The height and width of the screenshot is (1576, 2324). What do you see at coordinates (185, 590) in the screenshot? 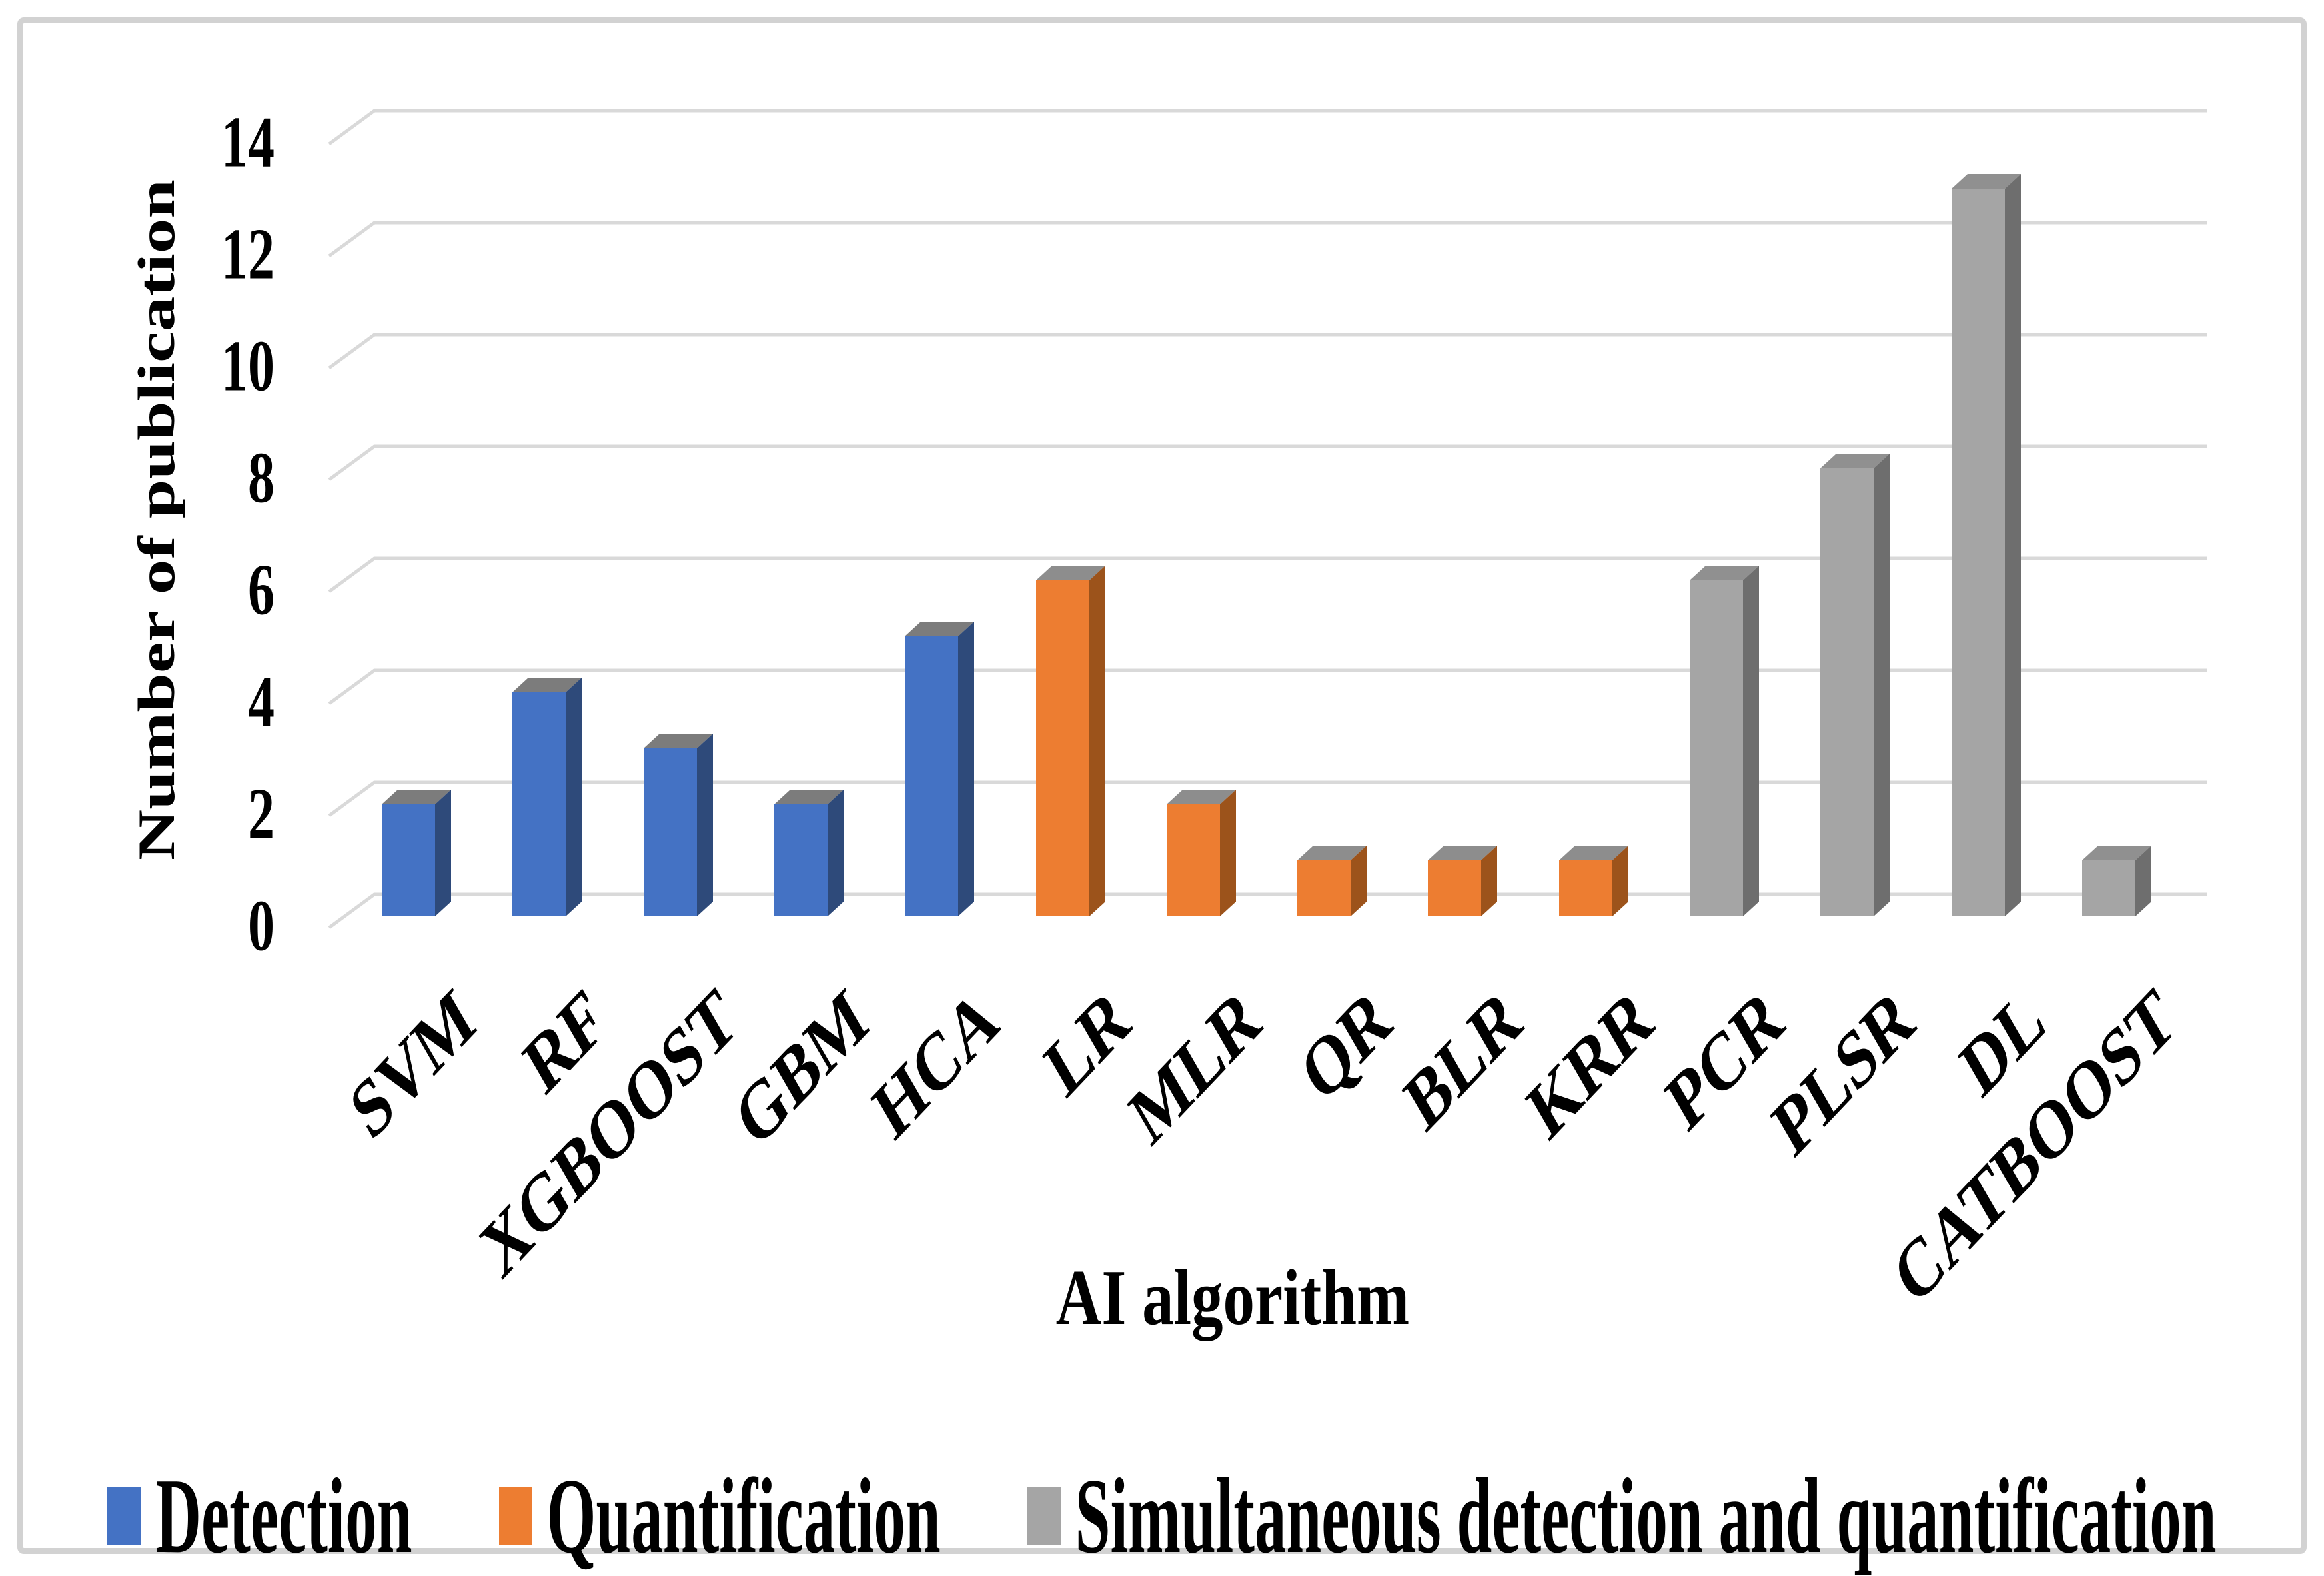
I see `y-tick-label-6: 6` at bounding box center [185, 590].